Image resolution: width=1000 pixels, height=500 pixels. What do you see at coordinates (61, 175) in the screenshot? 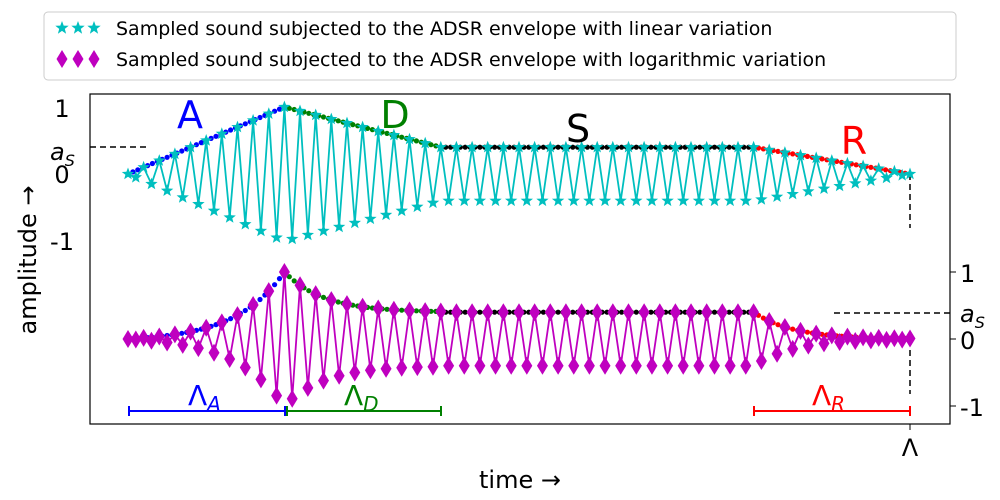
I see `left-tick-0: 0` at bounding box center [61, 175].